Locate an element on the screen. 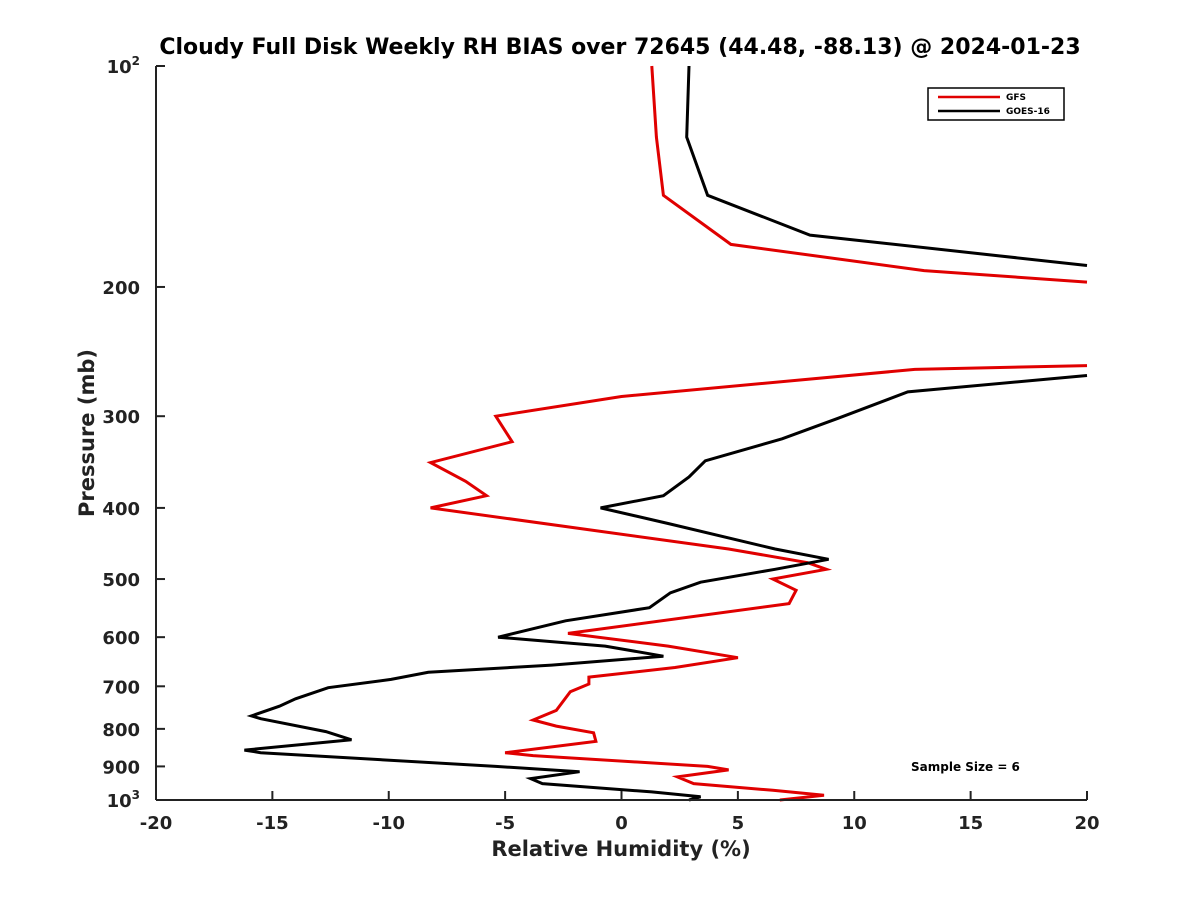 The height and width of the screenshot is (900, 1200). x-tick-label: 10 is located at coordinates (854, 823).